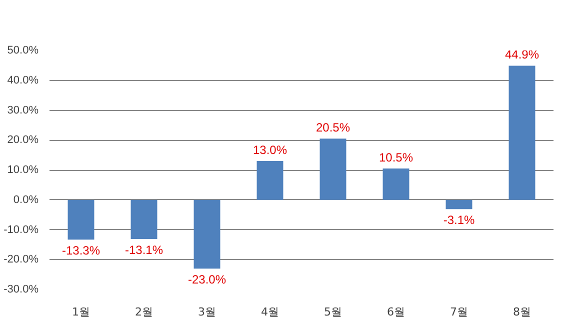 The image size is (583, 321). I want to click on y-tick-label: -10.0%, so click(21, 230).